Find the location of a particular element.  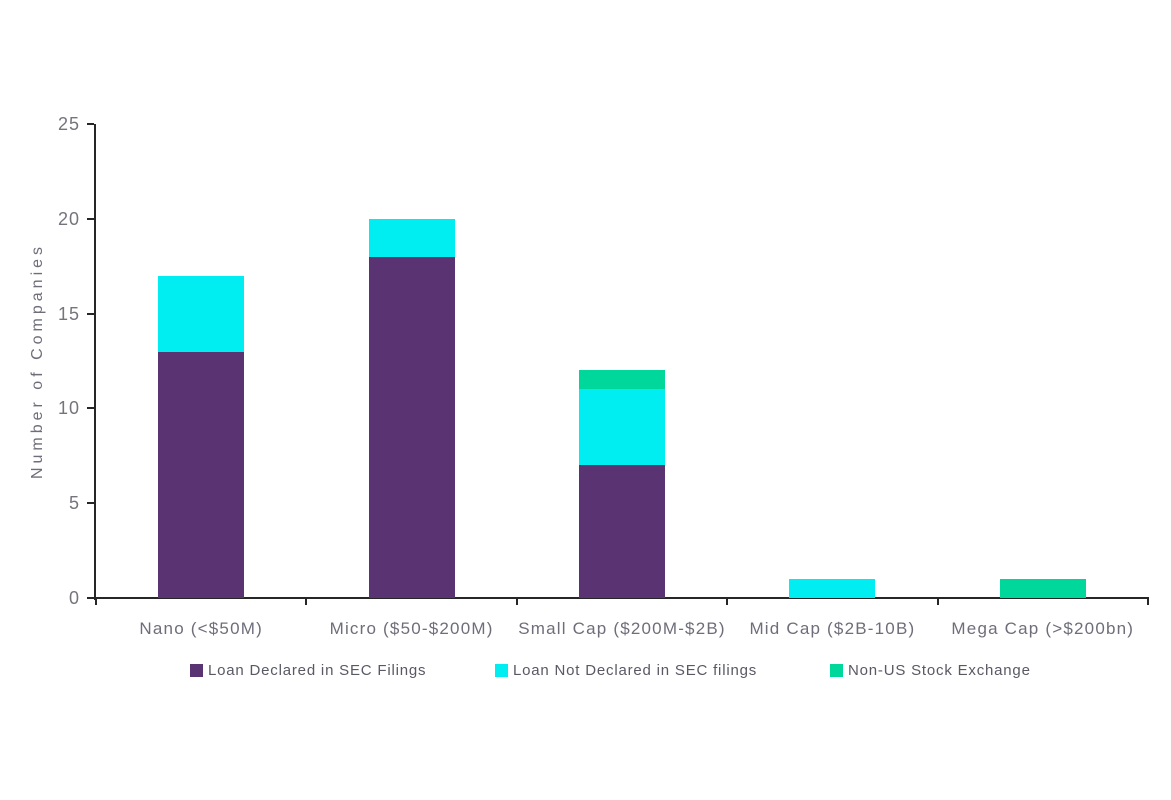

x-category-label: Micro ($50-$200M) is located at coordinates (411, 628).